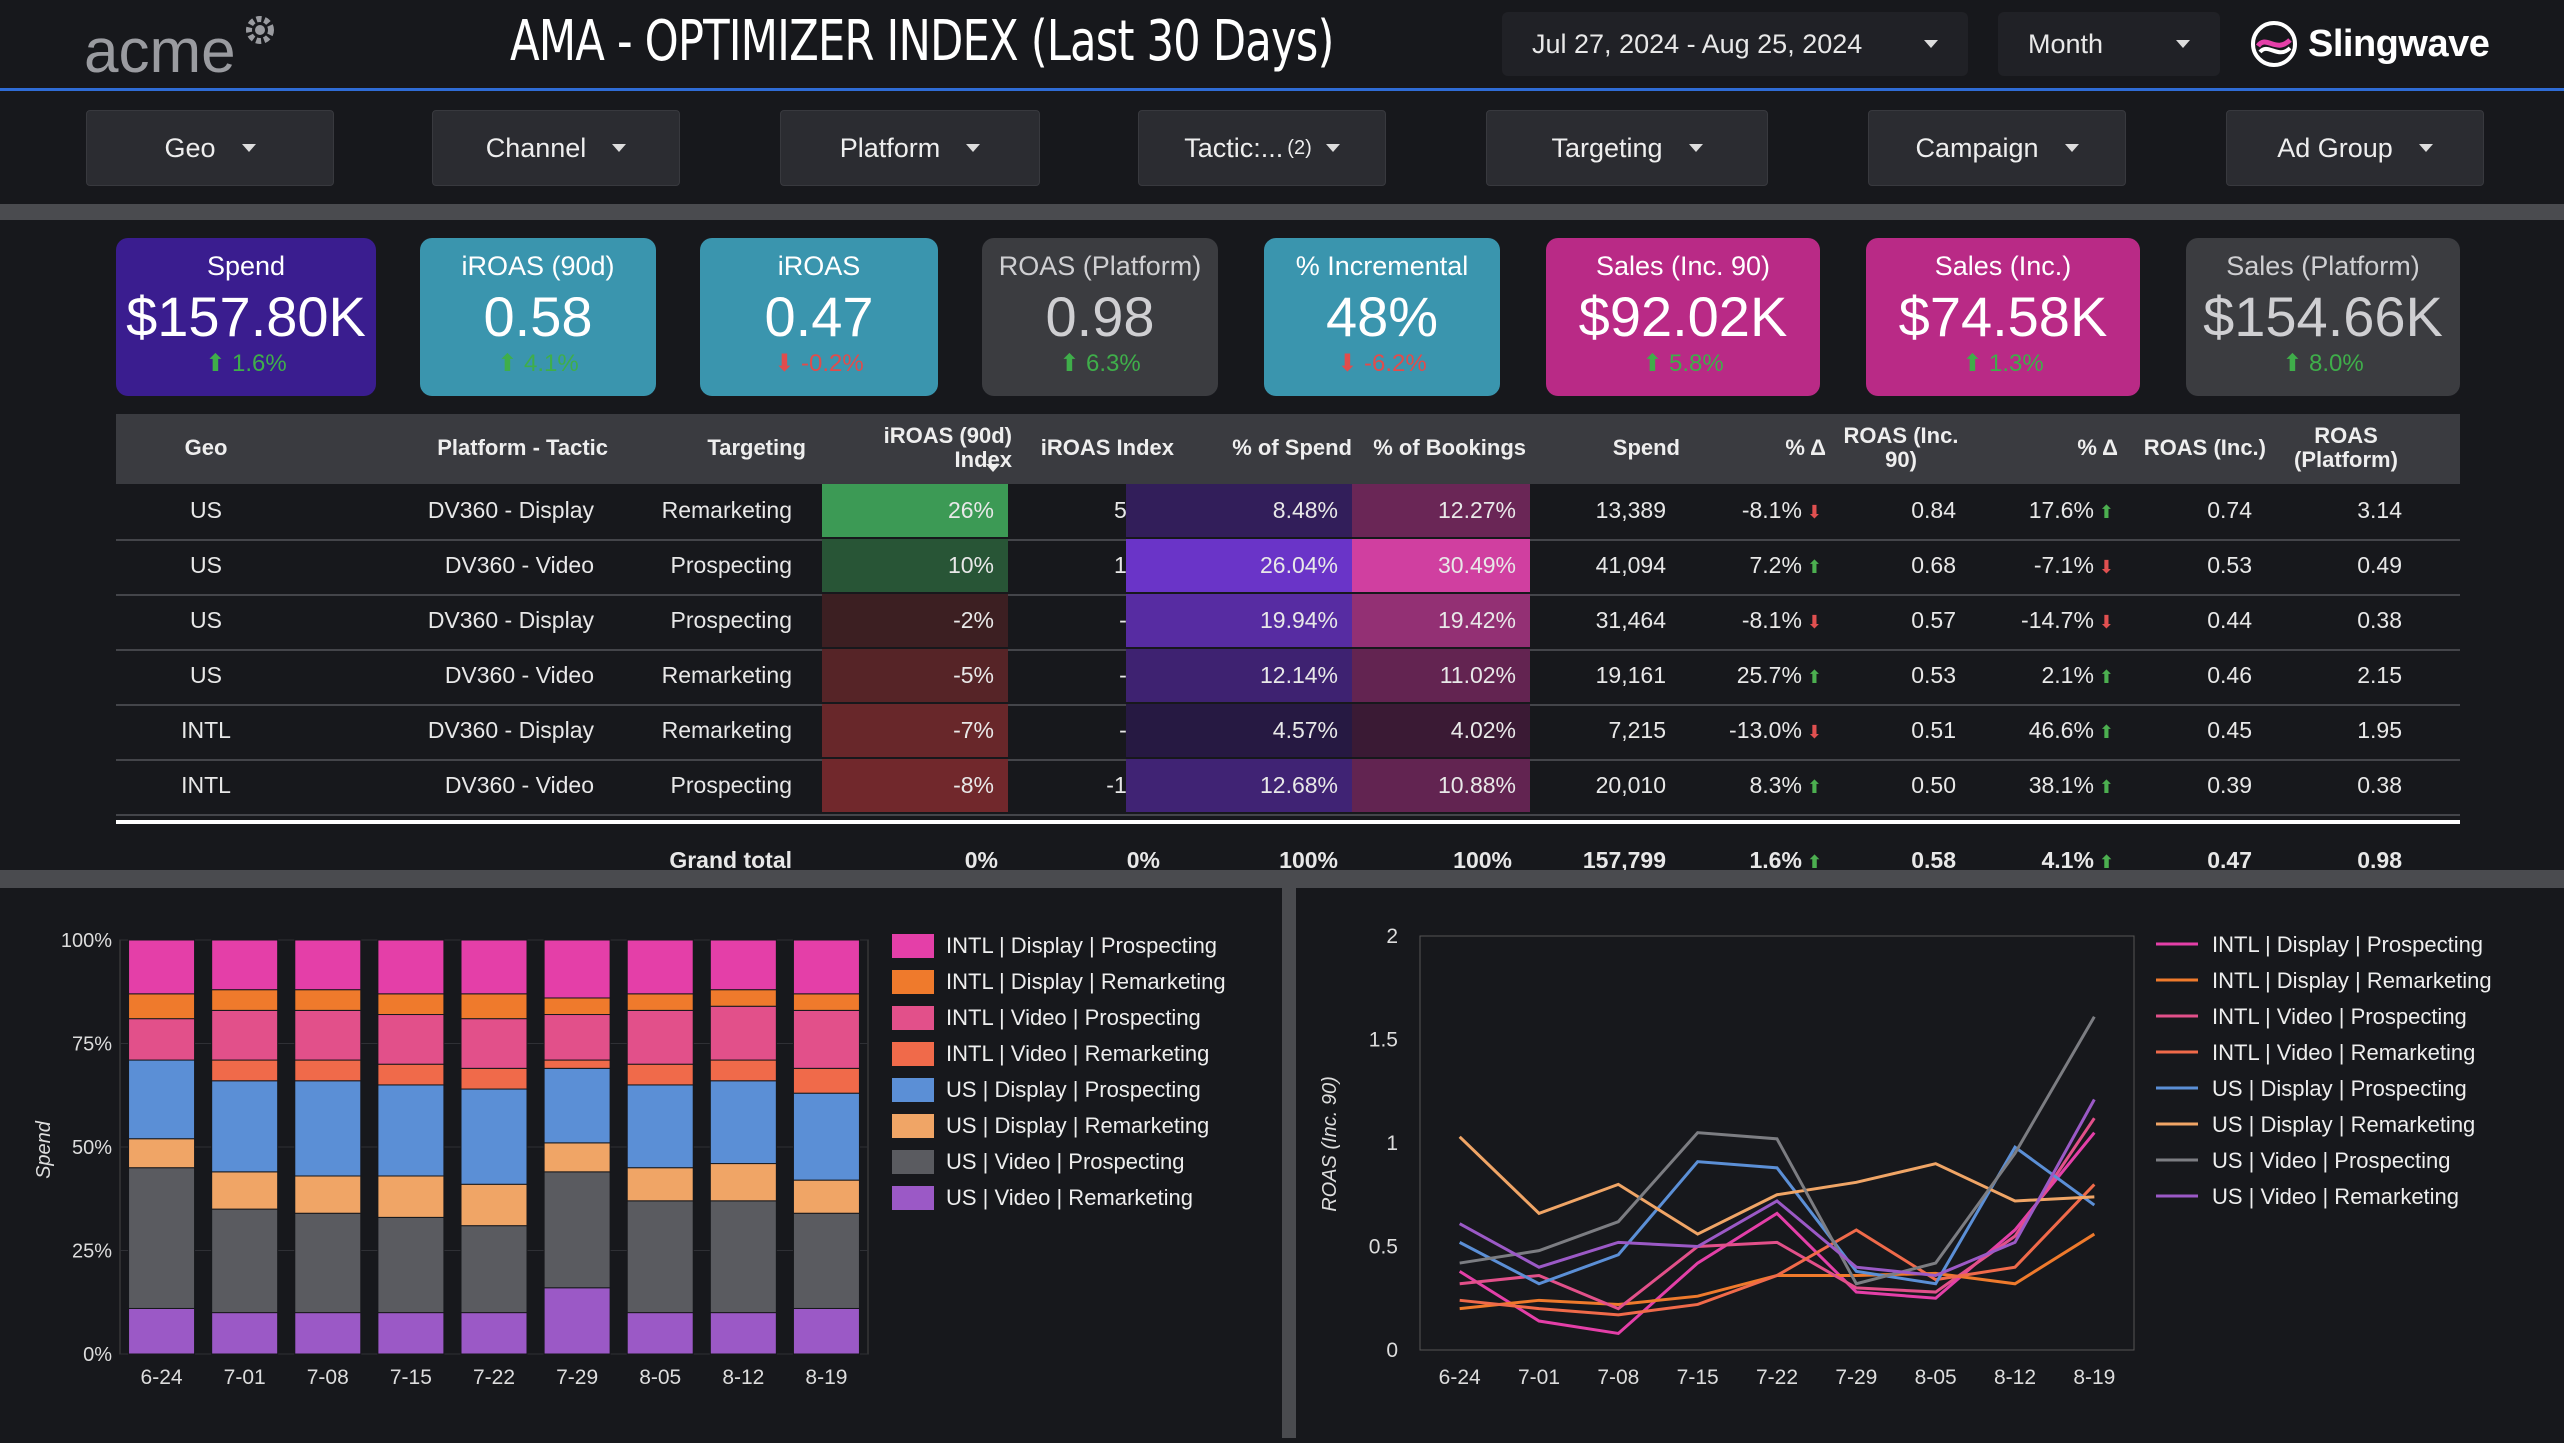  Describe the element at coordinates (2355, 148) in the screenshot. I see `filter-ad-group: Ad Group` at that location.